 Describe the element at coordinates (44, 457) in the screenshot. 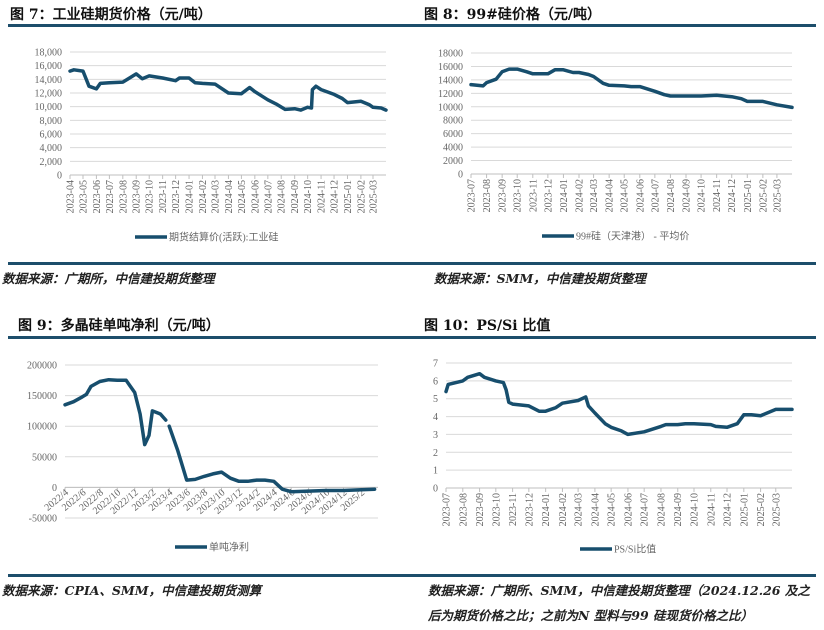

I see `y-tick-label: 50000` at that location.